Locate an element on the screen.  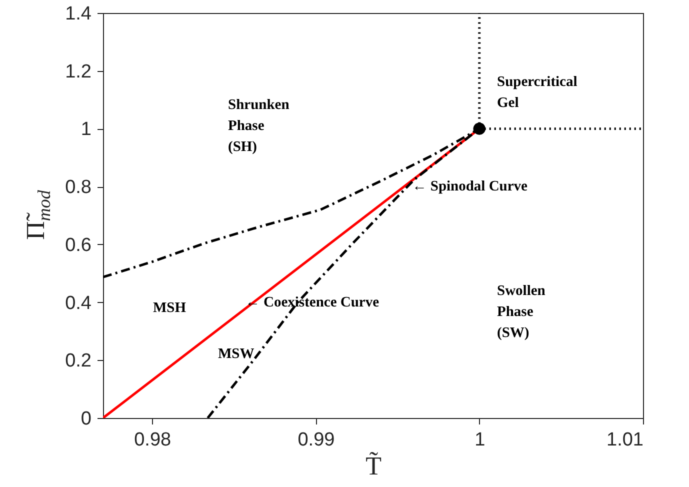
y-tick-label: 0.6 is located at coordinates (78, 245).